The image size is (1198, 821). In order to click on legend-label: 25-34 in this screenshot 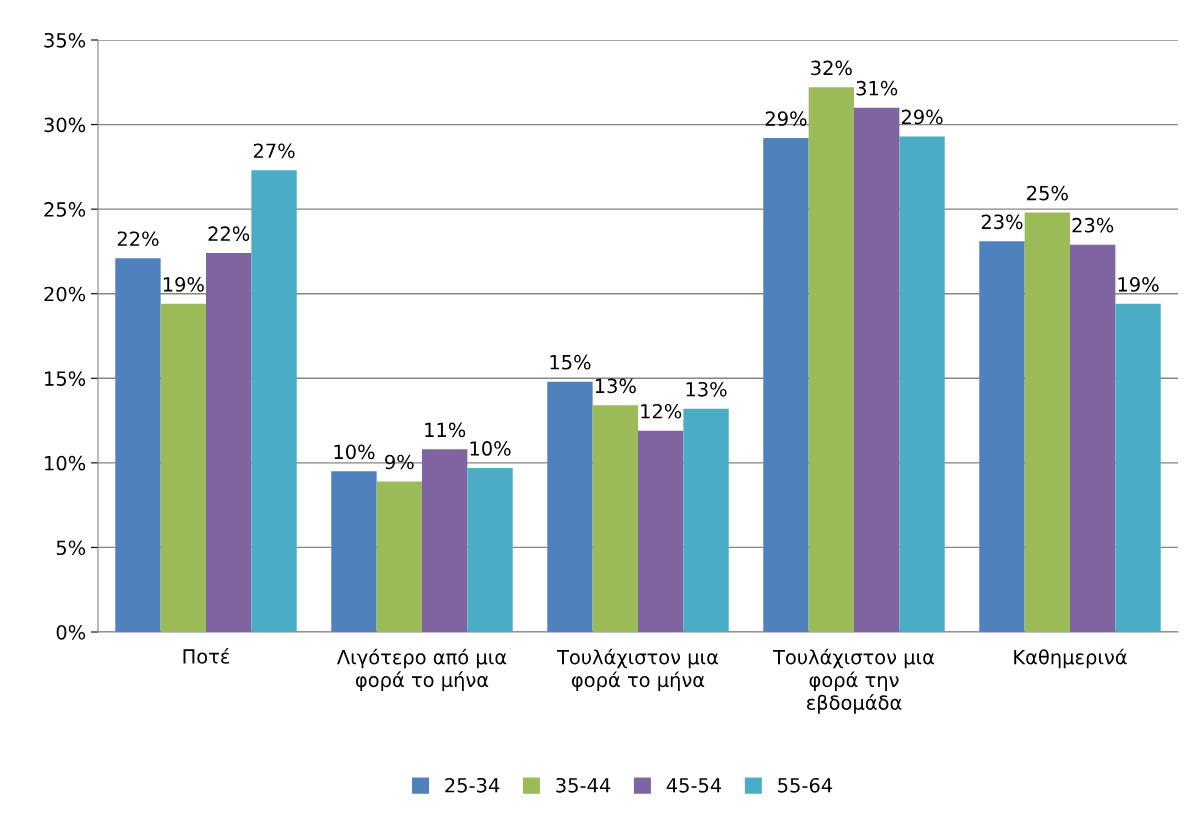, I will do `click(472, 785)`.